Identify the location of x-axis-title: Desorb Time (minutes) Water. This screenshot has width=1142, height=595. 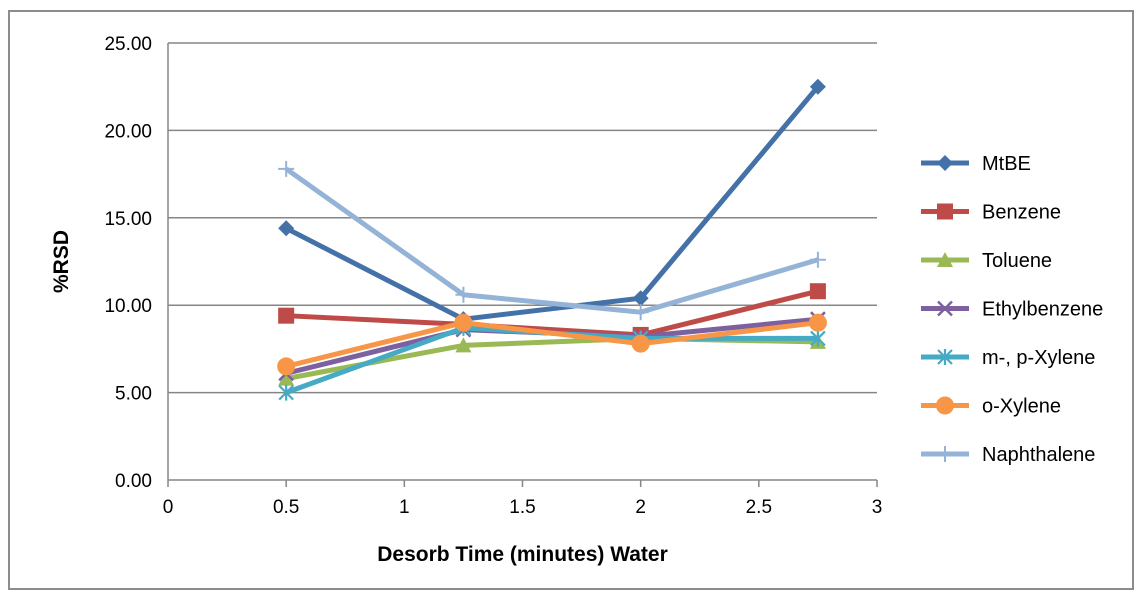
(522, 554).